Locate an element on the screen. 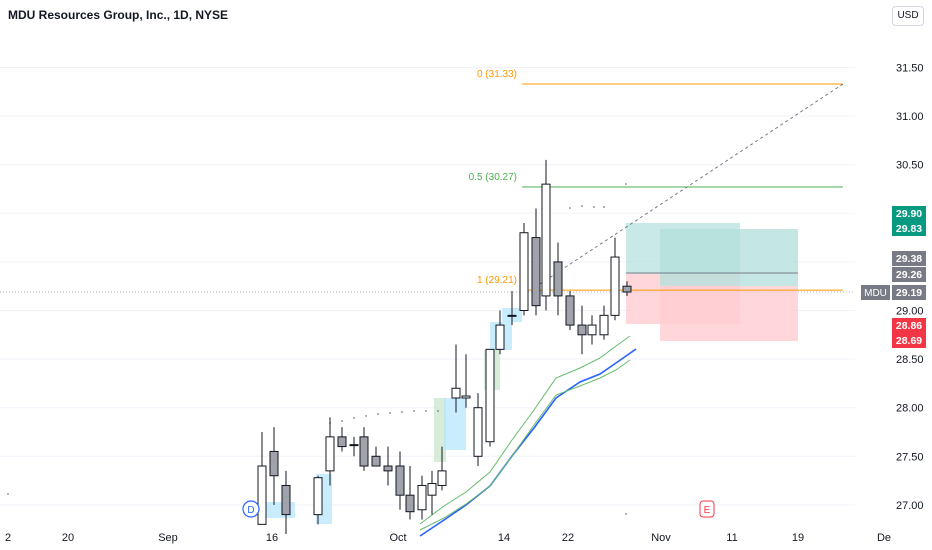  price-badge: 29.90 is located at coordinates (909, 213).